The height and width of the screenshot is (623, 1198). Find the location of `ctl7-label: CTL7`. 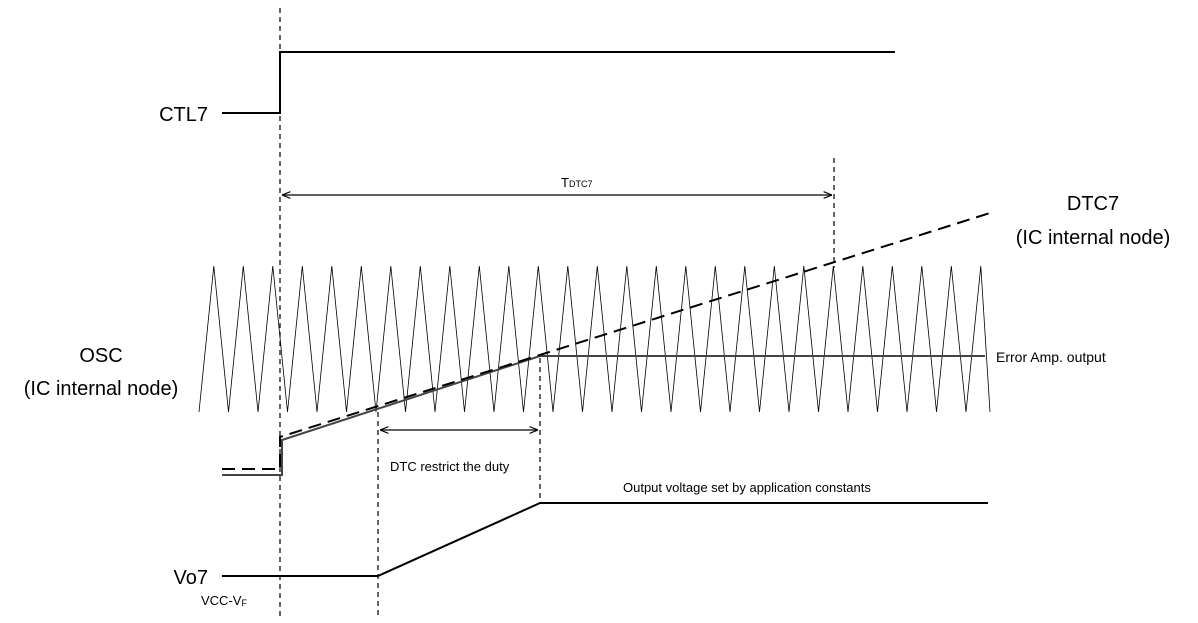

ctl7-label: CTL7 is located at coordinates (183, 115).